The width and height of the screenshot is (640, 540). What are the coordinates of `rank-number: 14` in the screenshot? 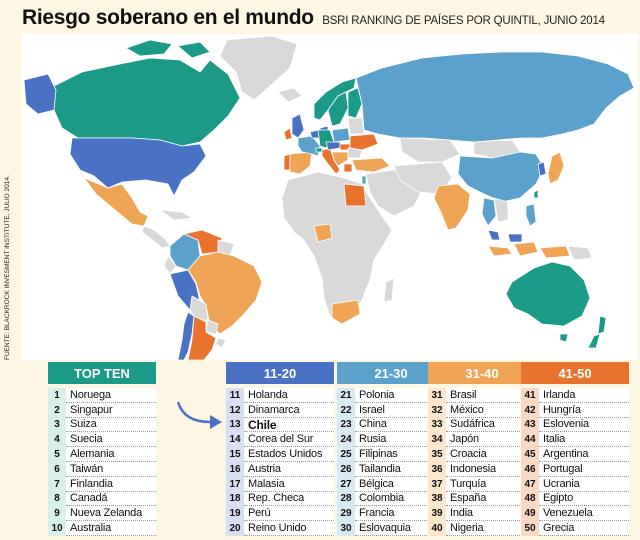 It's located at (235, 440).